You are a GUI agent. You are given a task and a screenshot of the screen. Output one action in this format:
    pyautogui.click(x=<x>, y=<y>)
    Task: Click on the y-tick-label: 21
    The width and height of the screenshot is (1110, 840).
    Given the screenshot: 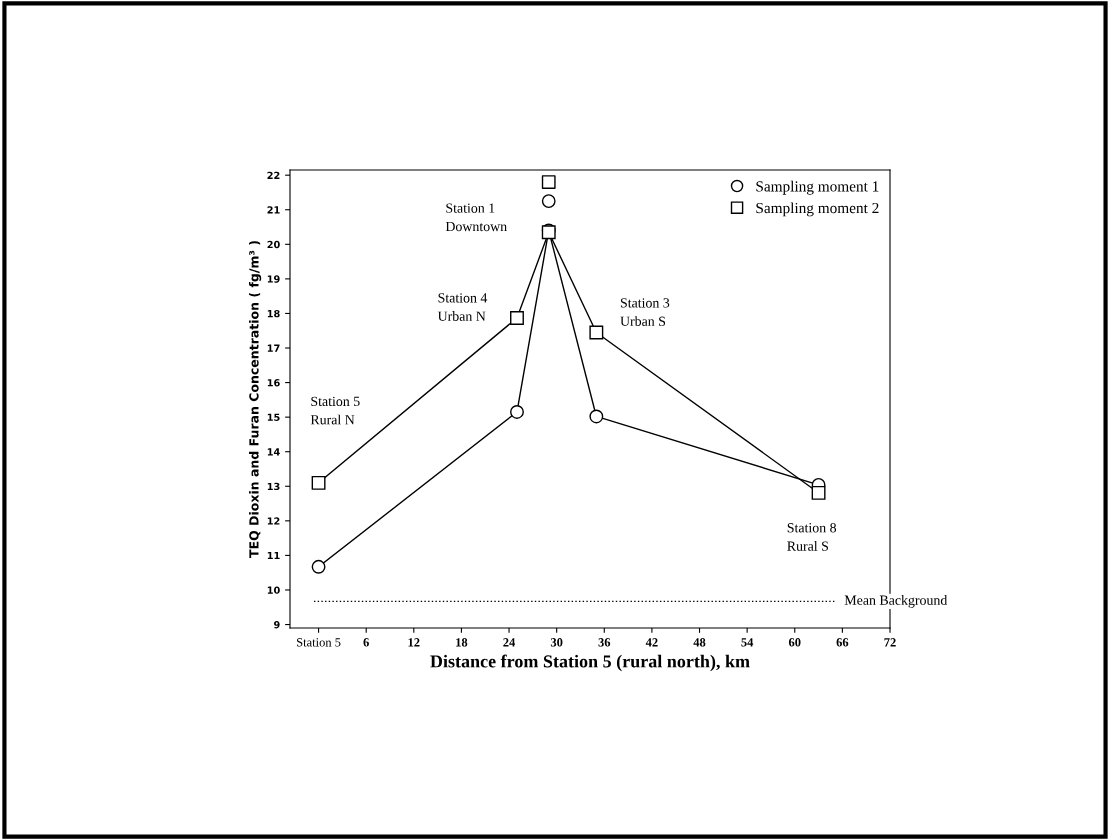 What is the action you would take?
    pyautogui.click(x=273, y=210)
    